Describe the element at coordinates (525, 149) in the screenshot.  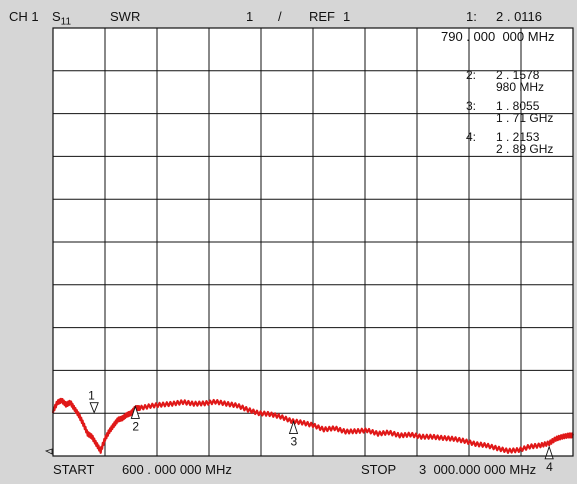
I see `marker-4-frequency: 2 . 89 GHz` at that location.